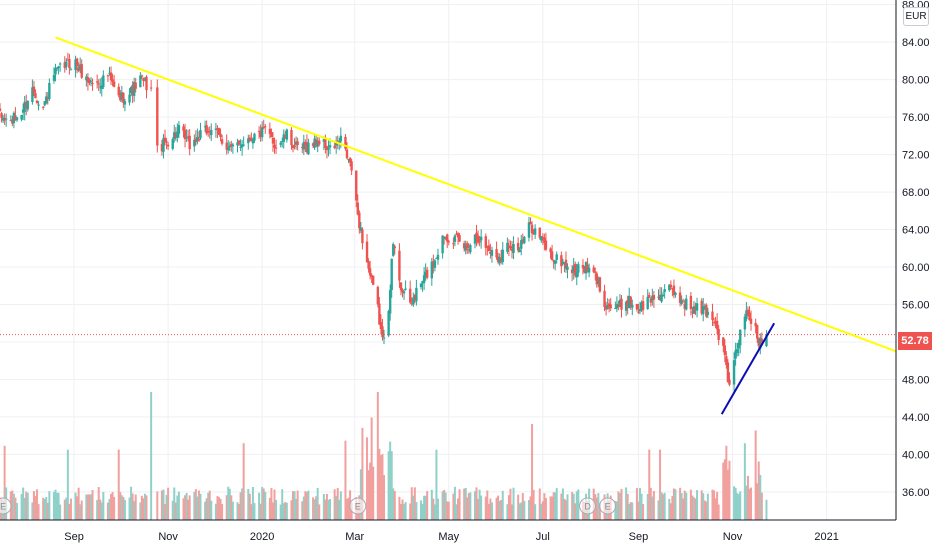 Image resolution: width=932 pixels, height=550 pixels. What do you see at coordinates (451, 537) in the screenshot?
I see `time-axis: Sep Nov 2020 Mar May Jul Sep Nov 2021` at bounding box center [451, 537].